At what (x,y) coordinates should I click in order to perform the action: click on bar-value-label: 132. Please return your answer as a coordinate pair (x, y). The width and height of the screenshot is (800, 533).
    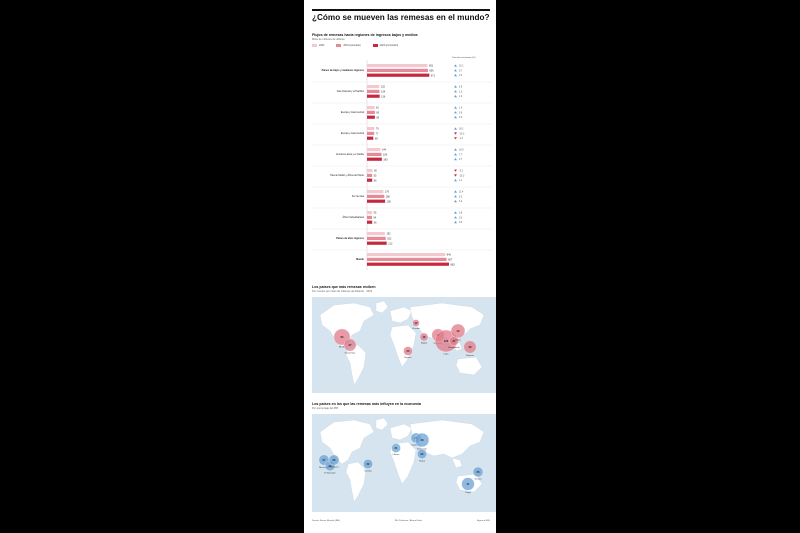
    Looking at the image, I should click on (383, 87).